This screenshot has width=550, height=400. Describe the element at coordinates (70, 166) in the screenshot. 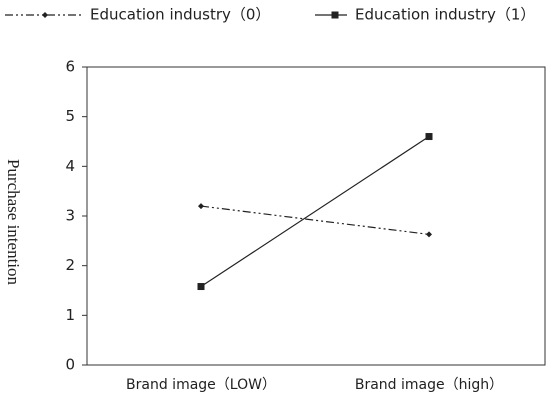

I see `y-tick-label: 4` at that location.